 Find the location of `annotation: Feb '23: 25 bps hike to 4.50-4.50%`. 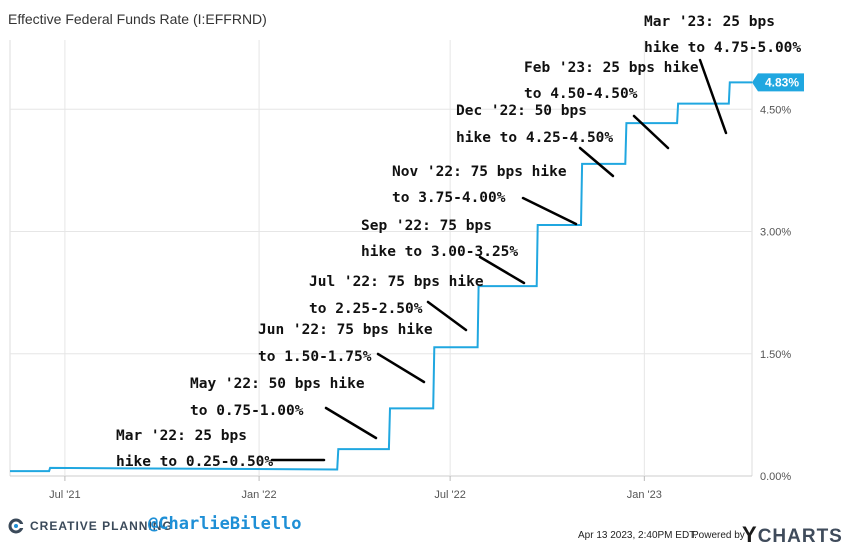

annotation: Feb '23: 25 bps hike to 4.50-4.50% is located at coordinates (611, 105).